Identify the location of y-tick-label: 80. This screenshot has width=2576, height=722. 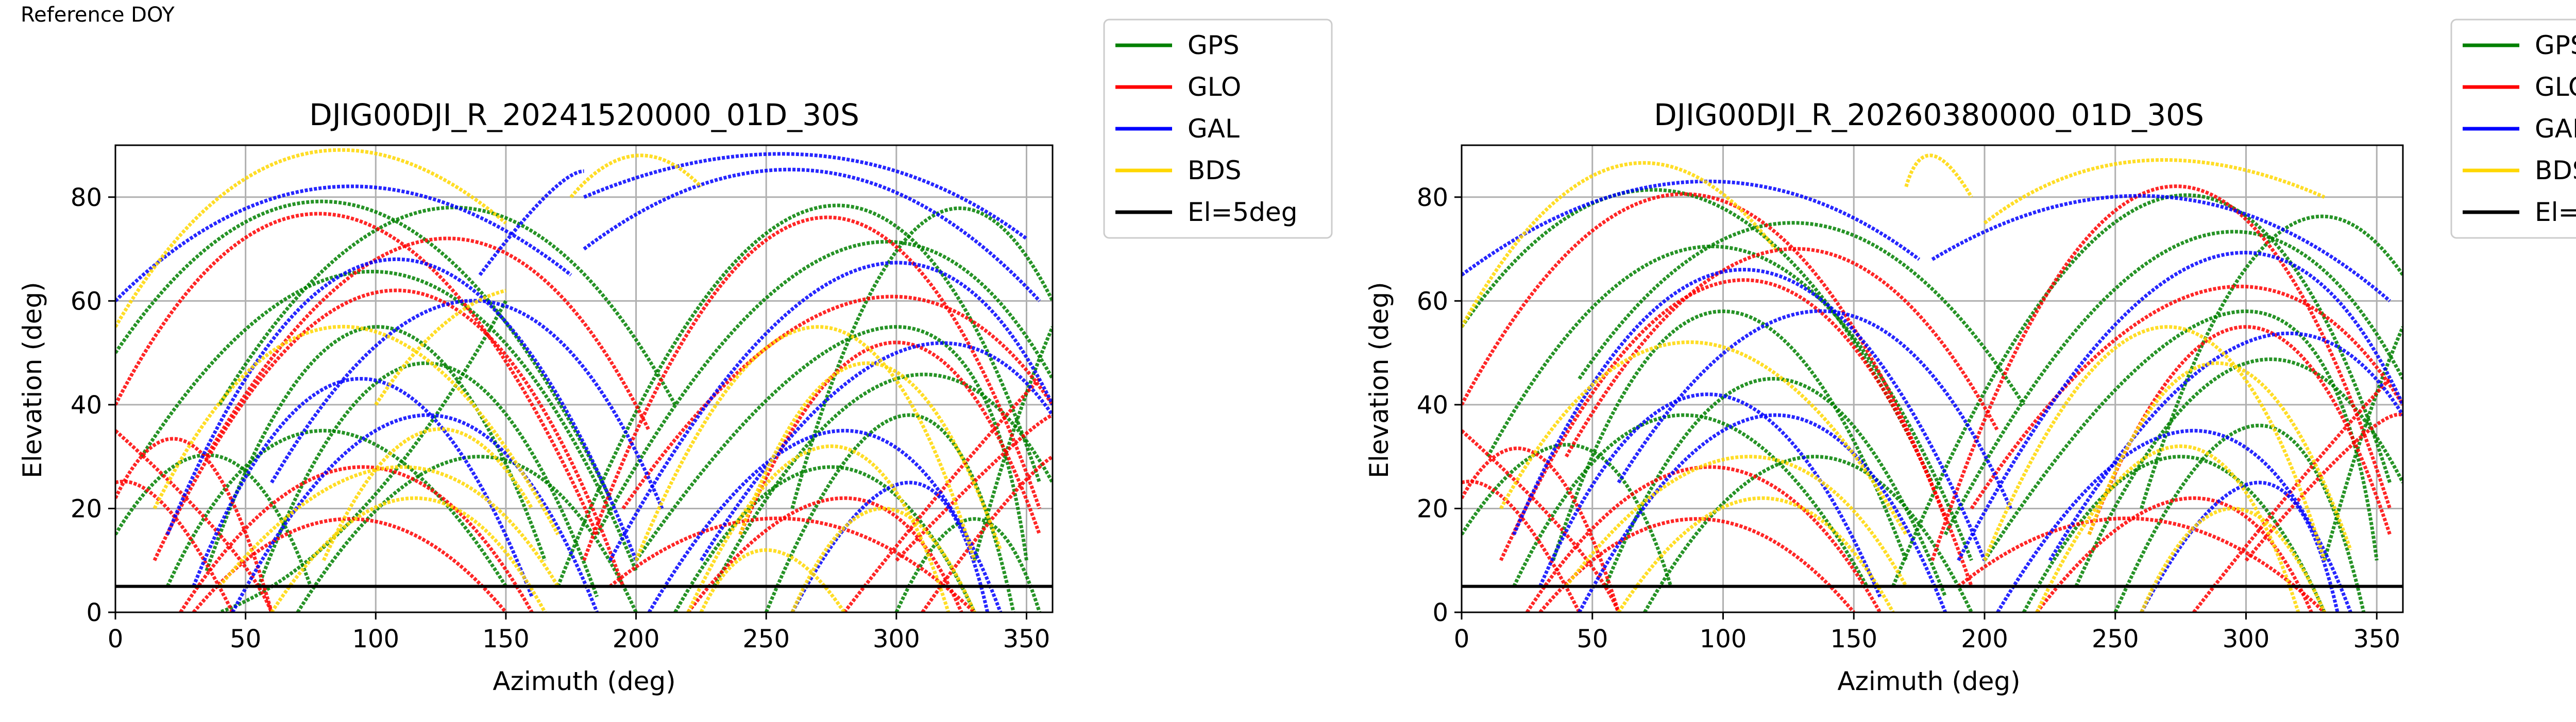
(86, 197).